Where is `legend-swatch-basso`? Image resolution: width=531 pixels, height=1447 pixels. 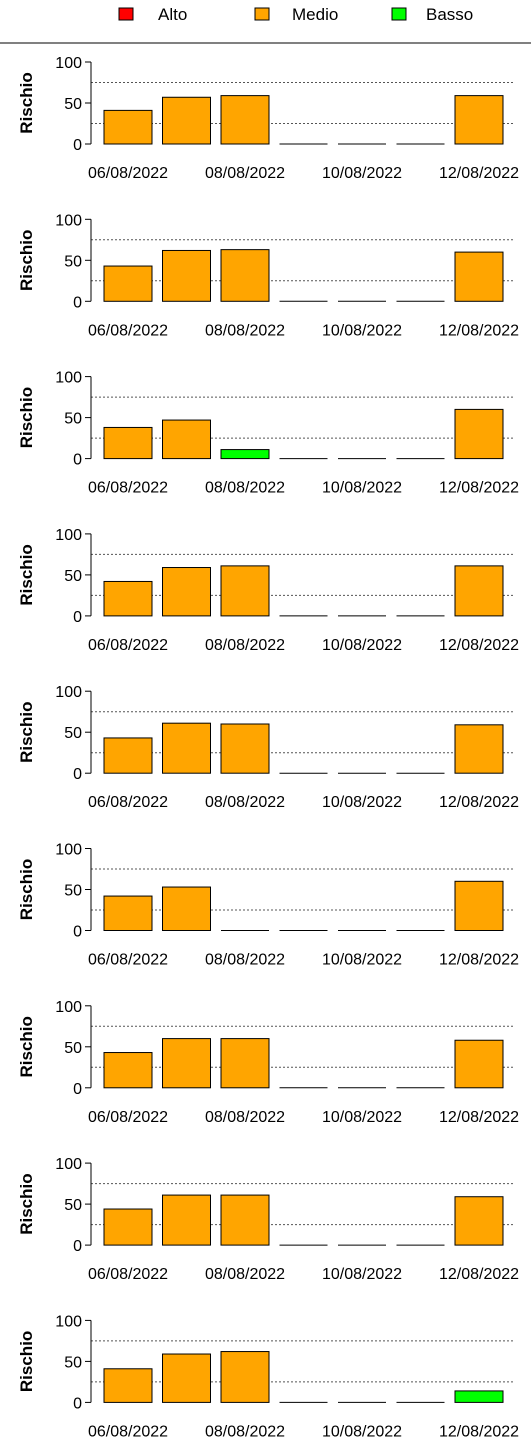 legend-swatch-basso is located at coordinates (399, 14).